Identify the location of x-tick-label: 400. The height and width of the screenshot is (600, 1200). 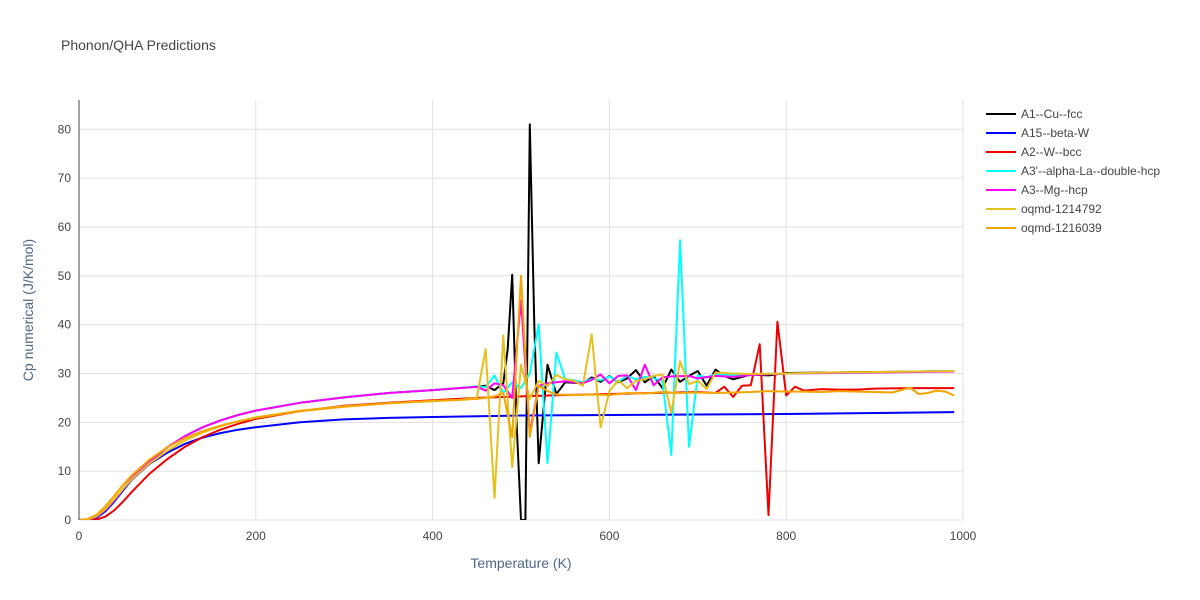
(433, 536).